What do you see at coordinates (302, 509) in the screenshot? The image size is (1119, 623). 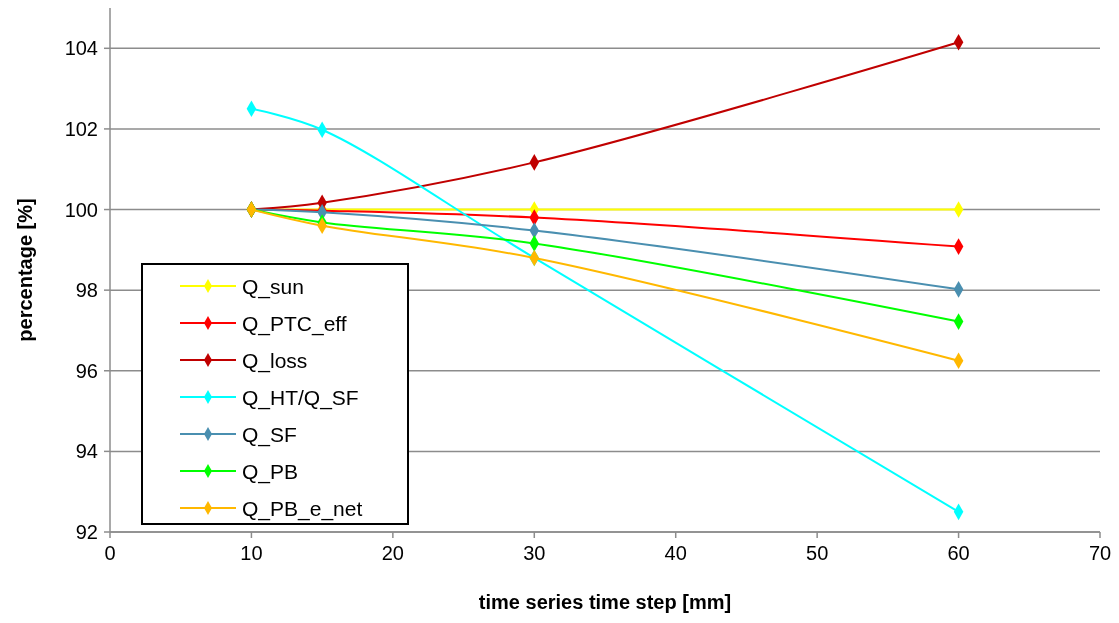 I see `legend-label: Q_PB_e_net` at bounding box center [302, 509].